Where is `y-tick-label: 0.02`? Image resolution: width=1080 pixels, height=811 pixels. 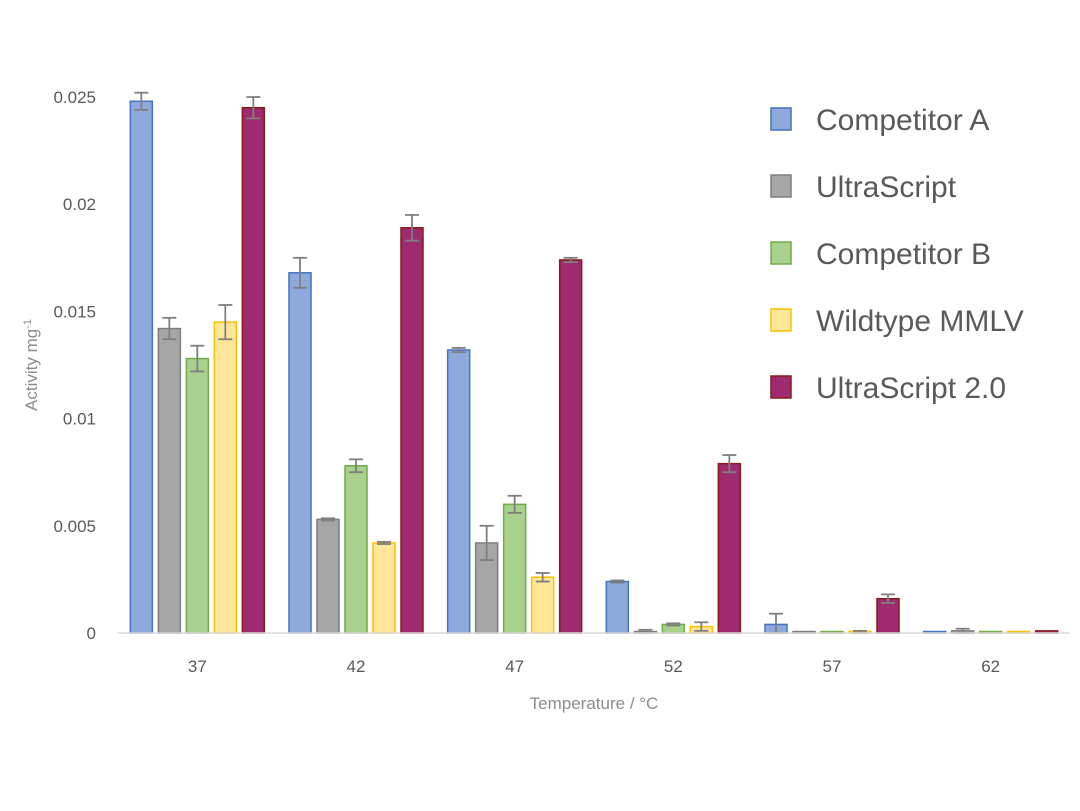 y-tick-label: 0.02 is located at coordinates (79, 204).